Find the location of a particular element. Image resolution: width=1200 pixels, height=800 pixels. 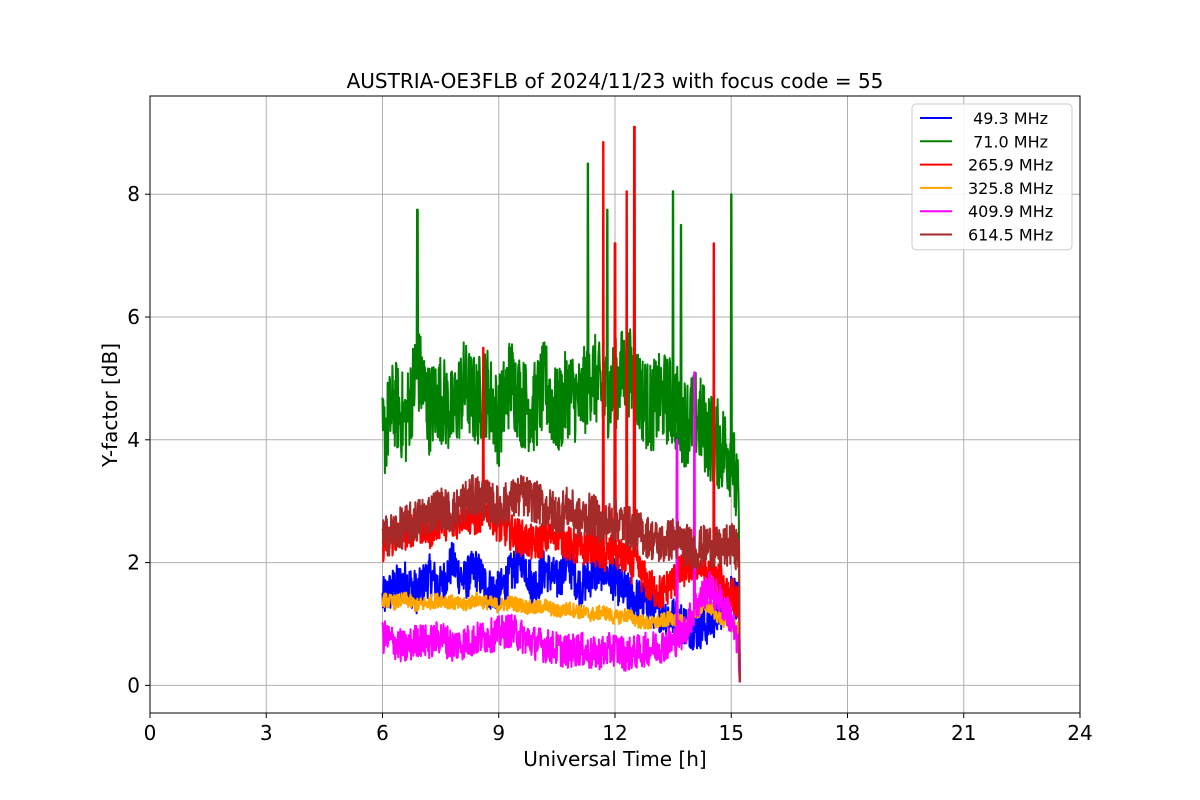

y-axis-label: Y-factor [dB] is located at coordinates (110, 405).